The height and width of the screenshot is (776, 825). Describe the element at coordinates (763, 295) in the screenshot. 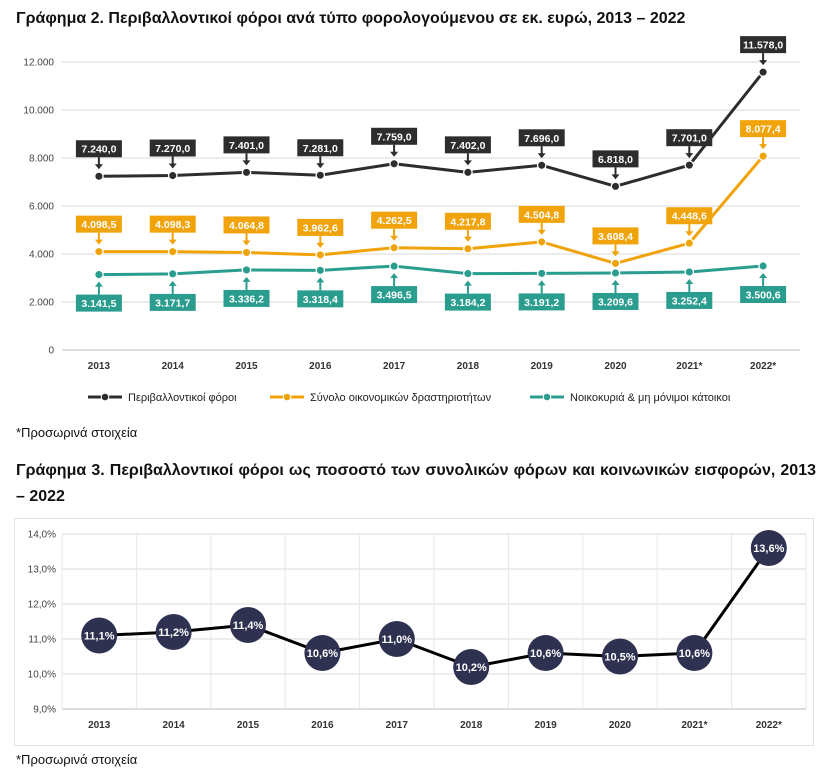

I see `data-label: 3.500,6` at that location.